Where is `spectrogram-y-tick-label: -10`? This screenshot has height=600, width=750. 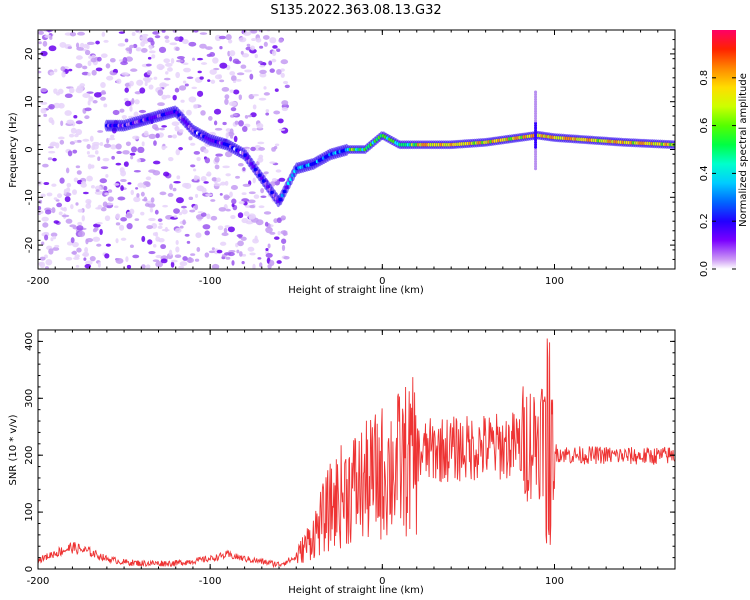 spectrogram-y-tick-label: -10 is located at coordinates (29, 197).